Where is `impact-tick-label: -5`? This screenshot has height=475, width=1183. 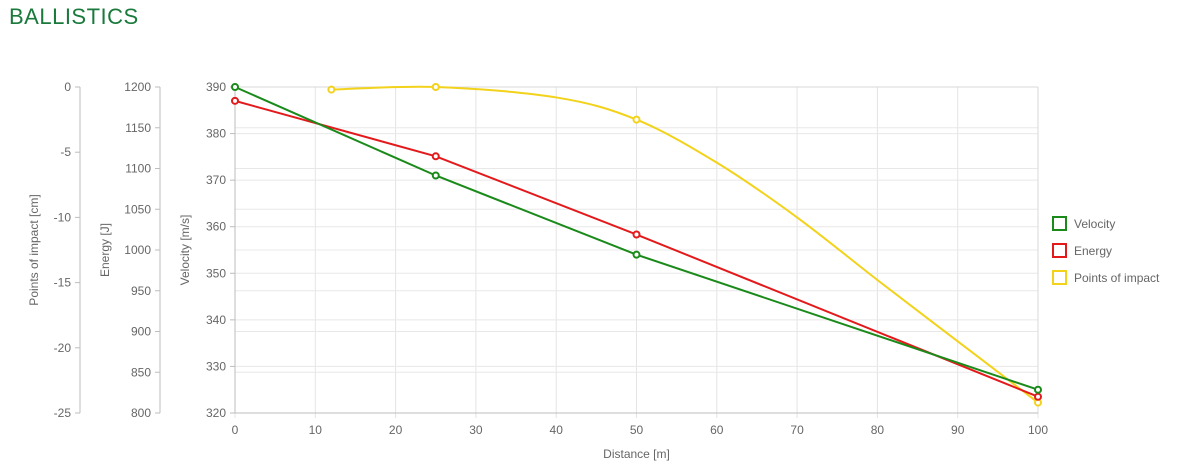
impact-tick-label: -5 is located at coordinates (65, 152).